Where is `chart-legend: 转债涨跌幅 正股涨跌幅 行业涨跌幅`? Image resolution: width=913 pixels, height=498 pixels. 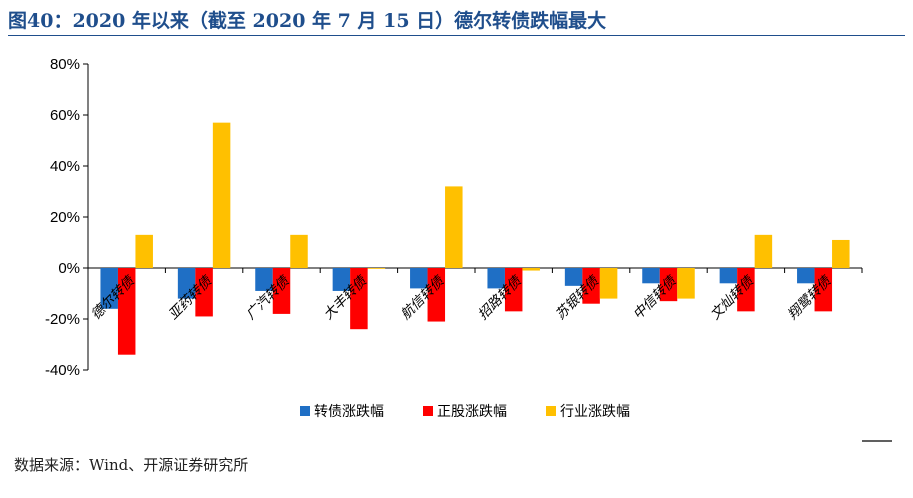
chart-legend: 转债涨跌幅 正股涨跌幅 行业涨跌幅 is located at coordinates (465, 412).